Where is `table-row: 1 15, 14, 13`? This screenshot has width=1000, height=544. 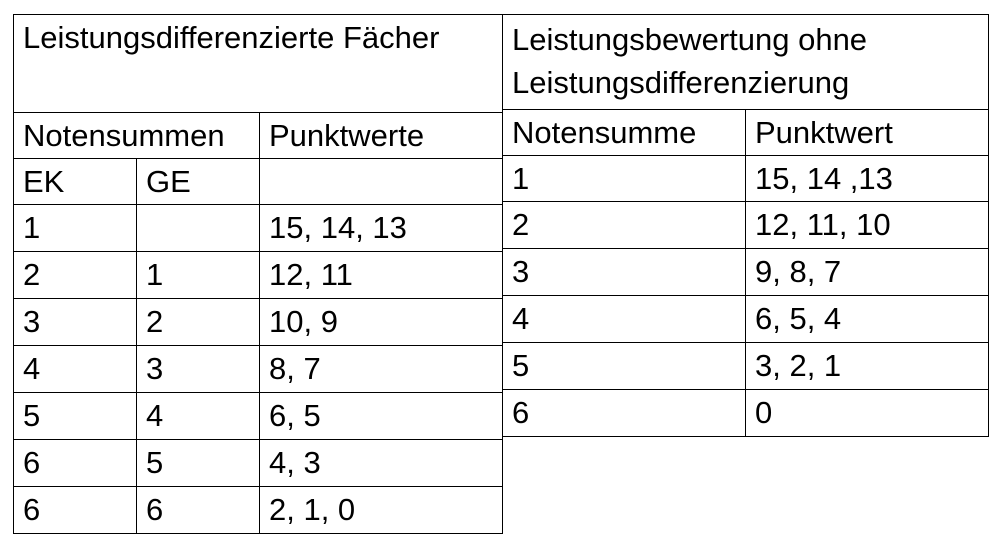
table-row: 1 15, 14, 13 is located at coordinates (258, 228).